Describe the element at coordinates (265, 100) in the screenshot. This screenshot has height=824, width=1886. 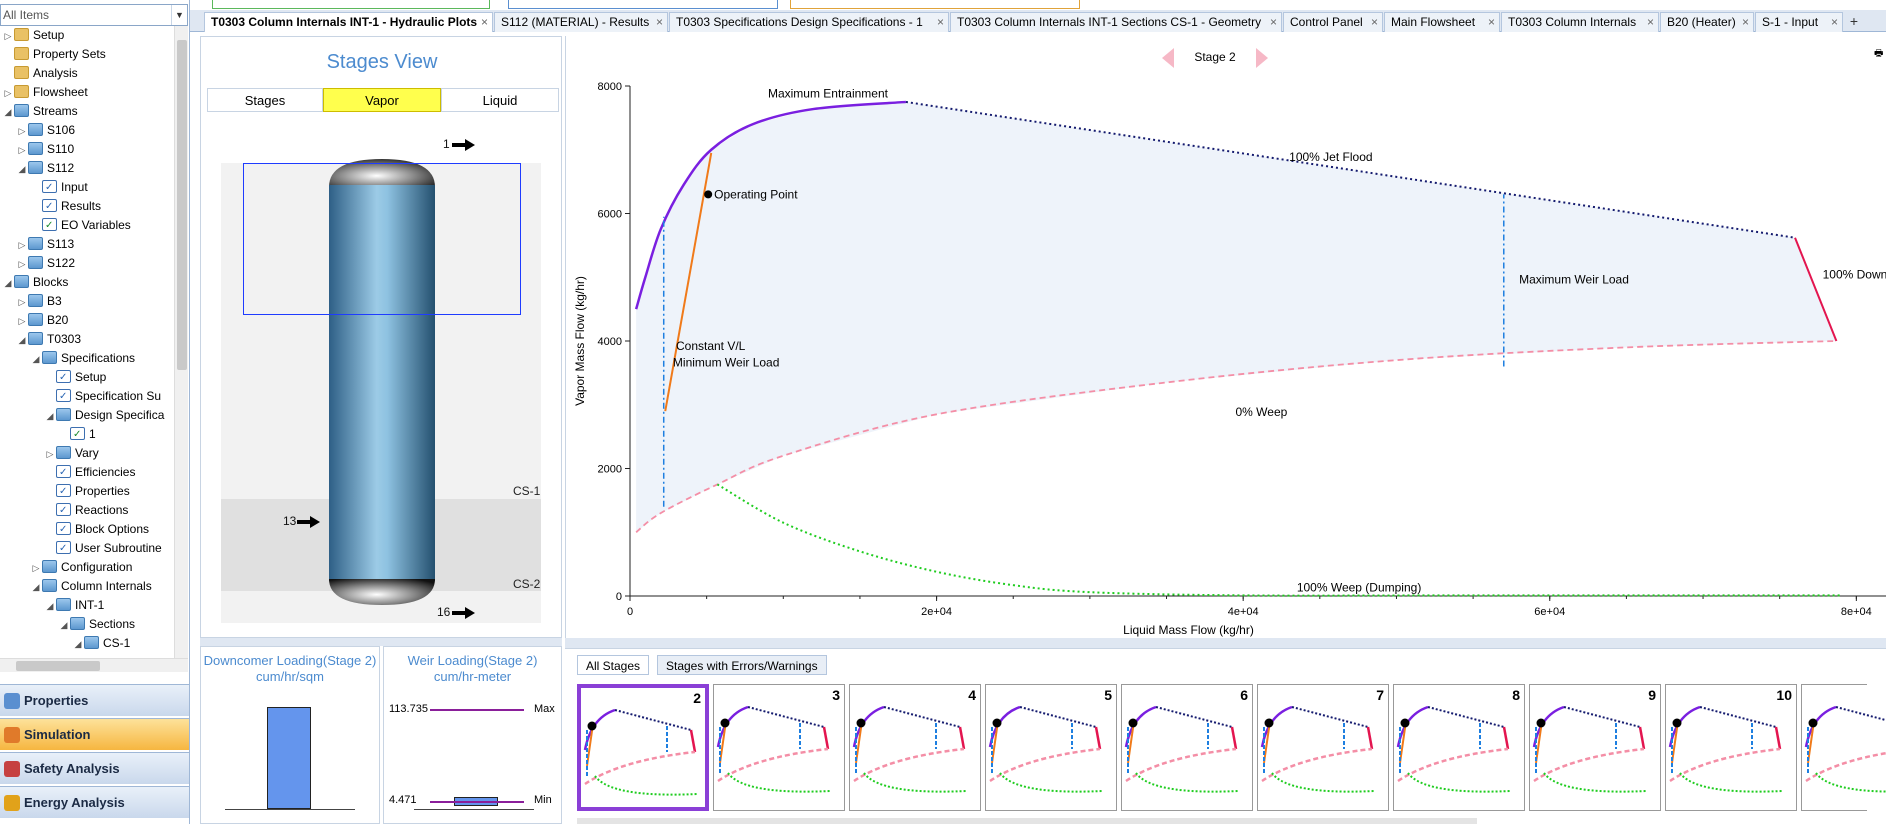
I see `tab-stages: Stages` at that location.